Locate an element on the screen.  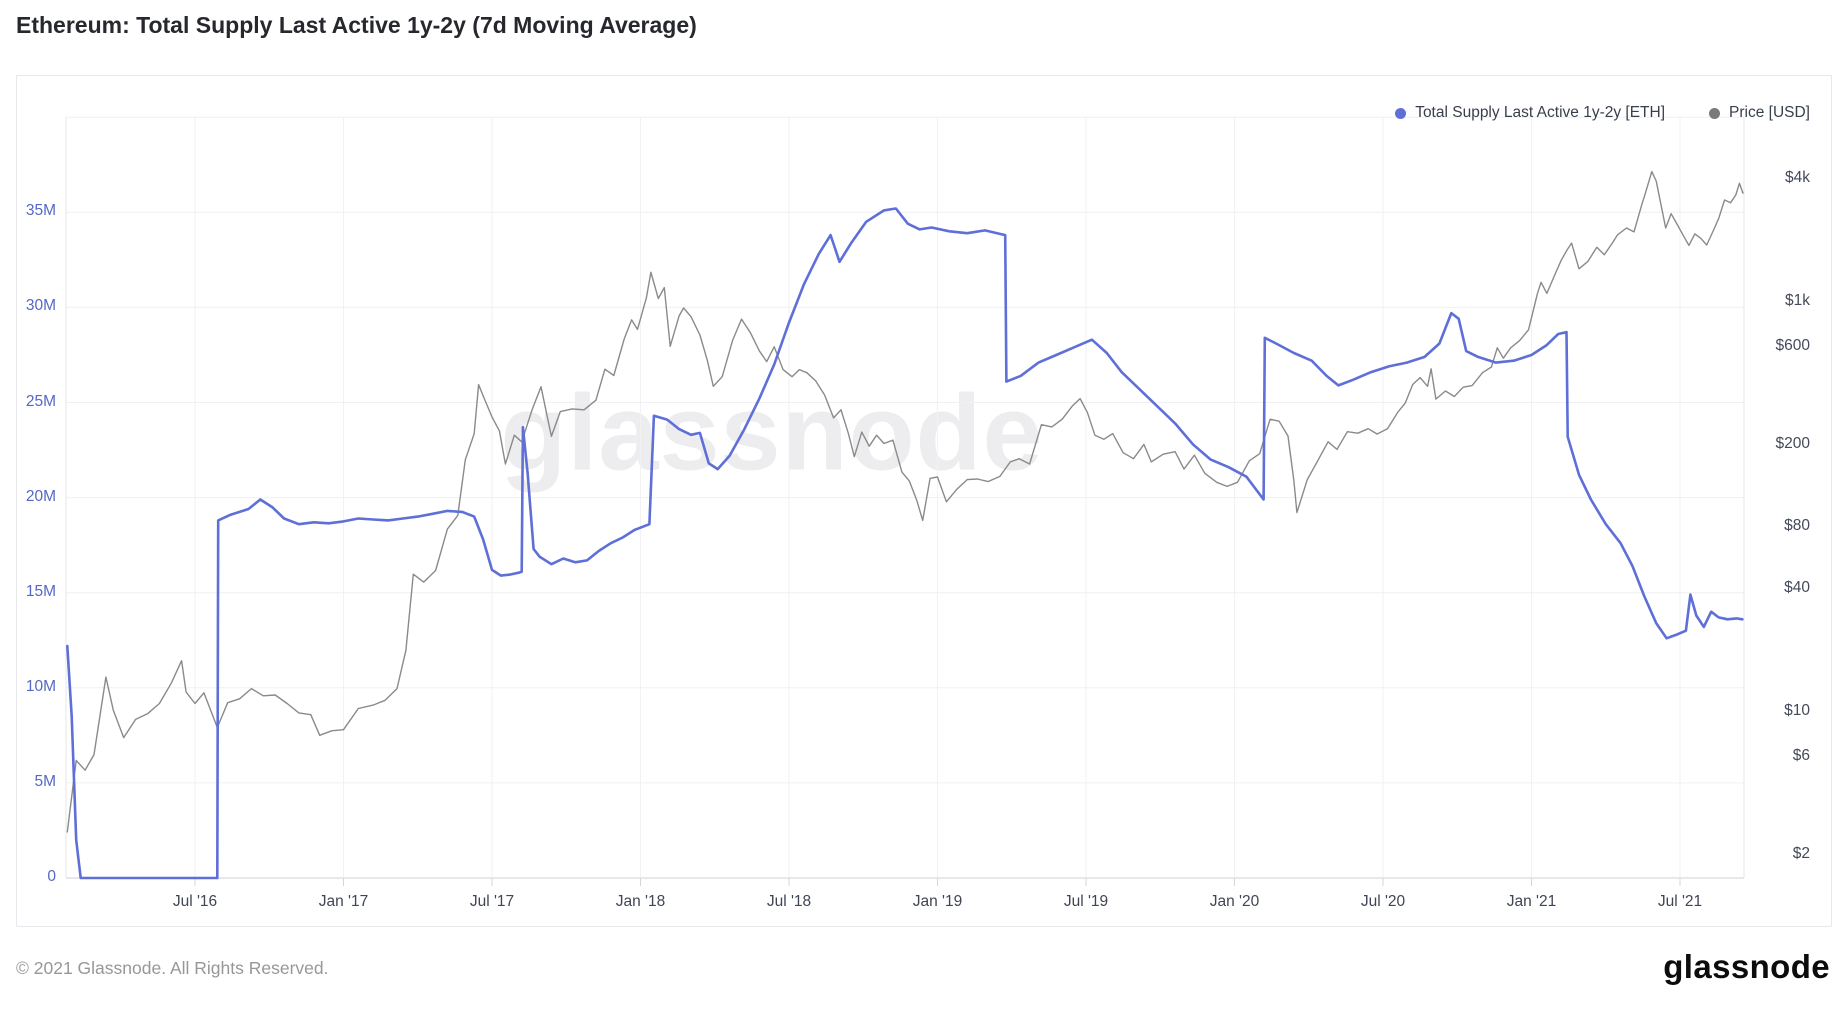
left-axis-tick-label: 5M is located at coordinates (45, 781).